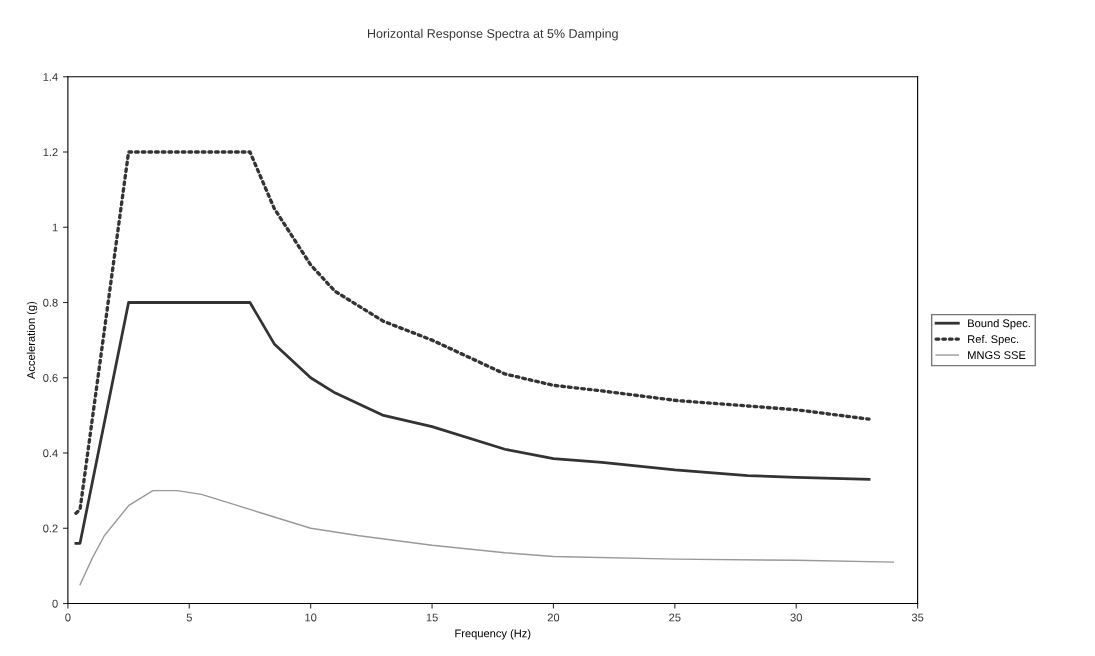 This screenshot has width=1095, height=656. Describe the element at coordinates (999, 324) in the screenshot. I see `legend-label: Bound Spec.` at that location.